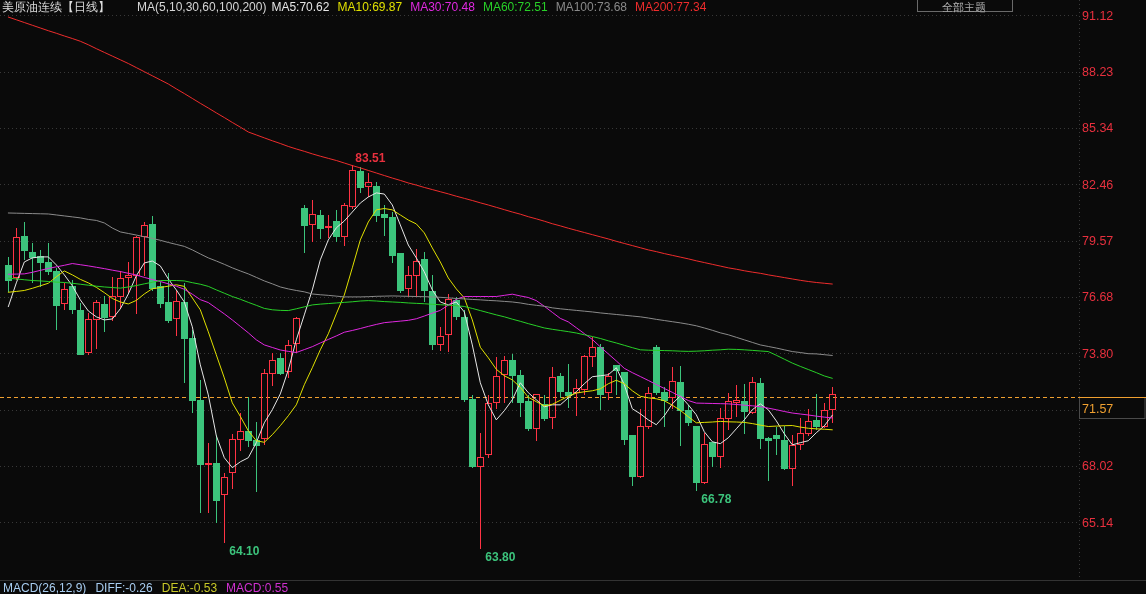  I want to click on footer: MACD(26,12,9) DIFF:-0.26 DEA:-0.53 MACD:0.55, so click(146, 587).